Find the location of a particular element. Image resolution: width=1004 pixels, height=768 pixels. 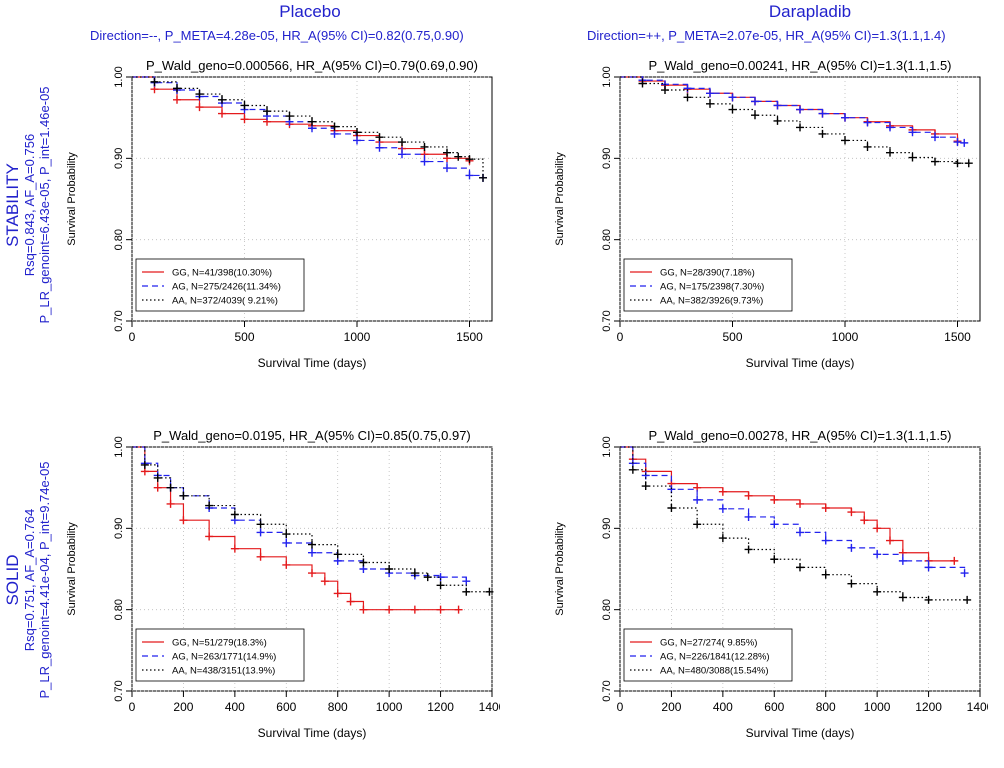

legend-label: GG, N=27/274( 9.85%) is located at coordinates (708, 643).